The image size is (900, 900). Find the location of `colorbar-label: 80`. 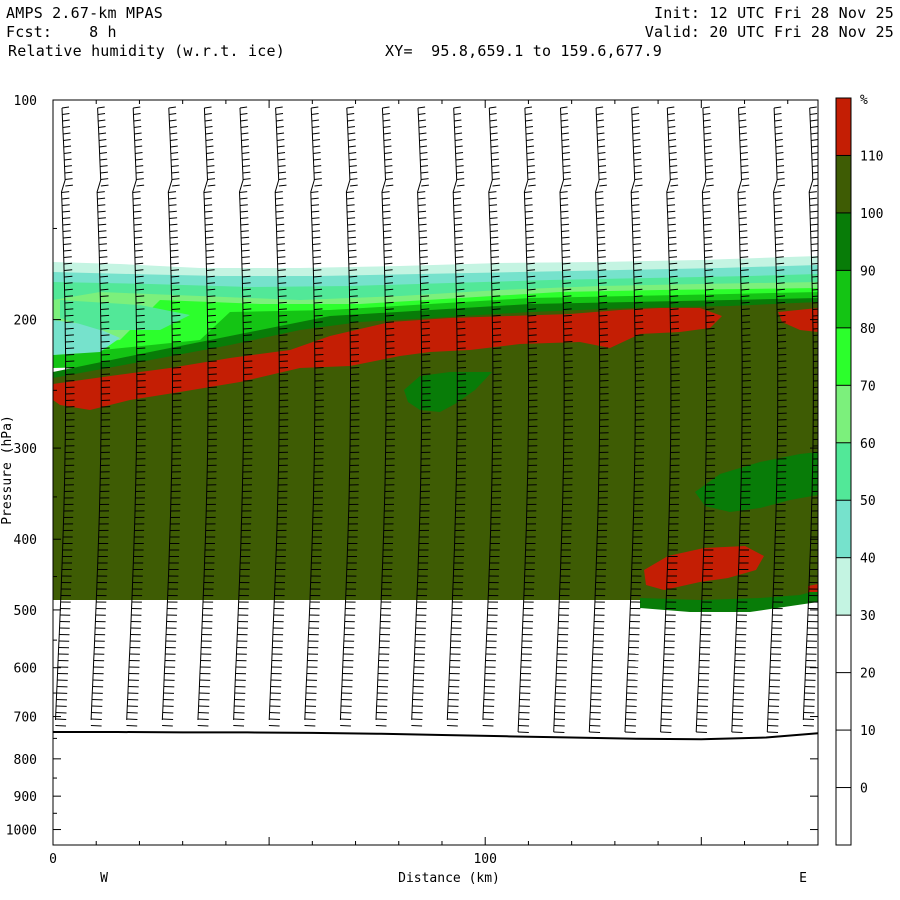

colorbar-label: 80 is located at coordinates (868, 329).